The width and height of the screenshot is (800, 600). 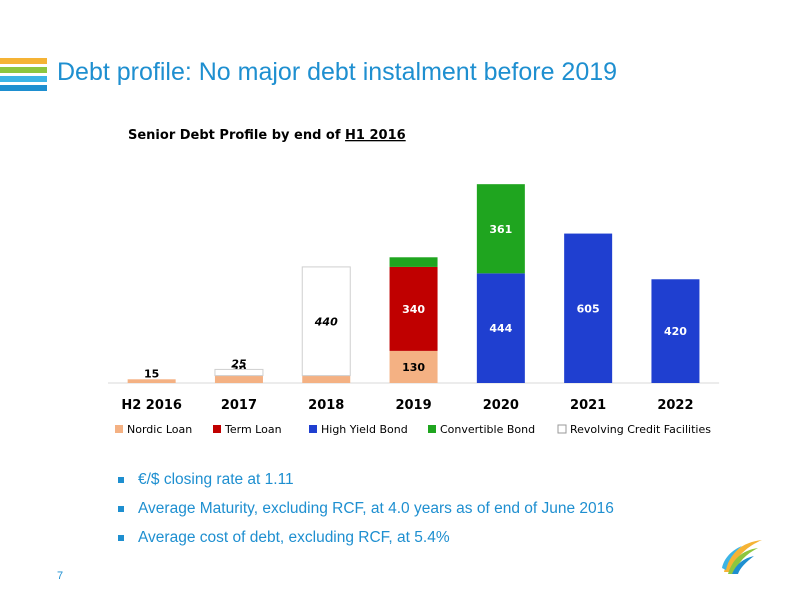 I want to click on stripe-green, so click(x=23, y=70).